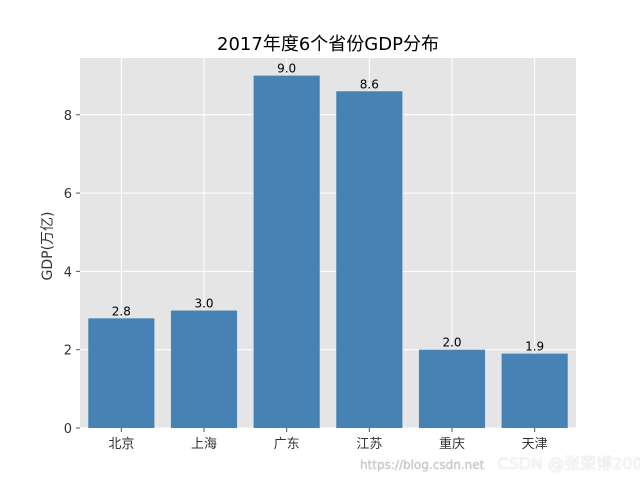 The image size is (640, 480). I want to click on x-tick-label: 广东, so click(287, 444).